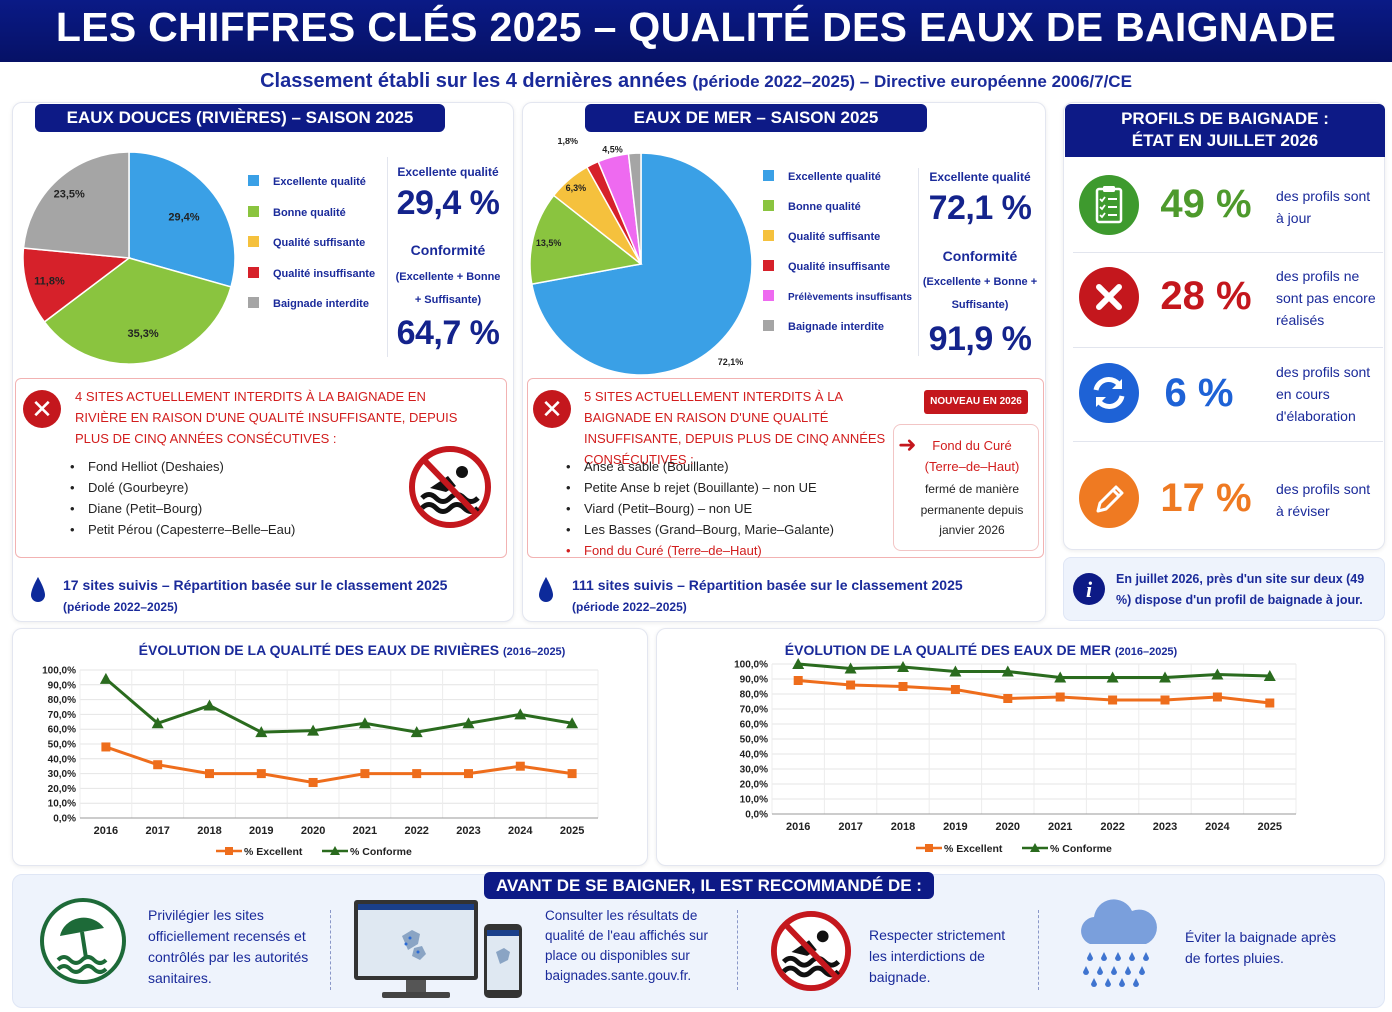 This screenshot has width=1392, height=1012. What do you see at coordinates (183, 217) in the screenshot?
I see `pie-data-label: 29,4%` at bounding box center [183, 217].